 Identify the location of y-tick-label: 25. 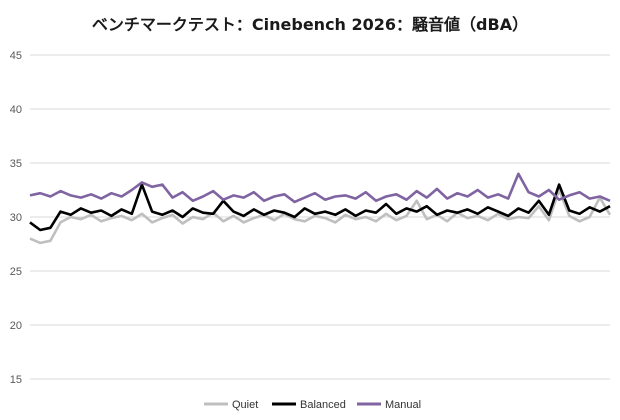
(16, 272).